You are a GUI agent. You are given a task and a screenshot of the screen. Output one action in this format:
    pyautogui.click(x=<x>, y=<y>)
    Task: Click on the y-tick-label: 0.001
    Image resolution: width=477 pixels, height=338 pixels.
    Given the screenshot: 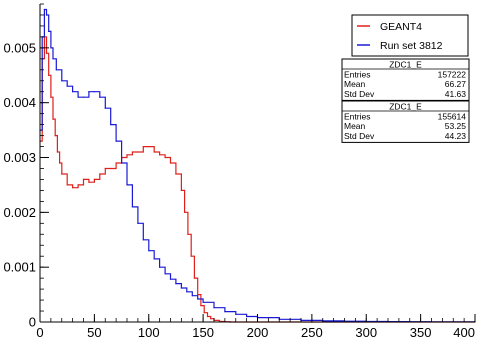 What is the action you would take?
    pyautogui.click(x=19, y=267)
    